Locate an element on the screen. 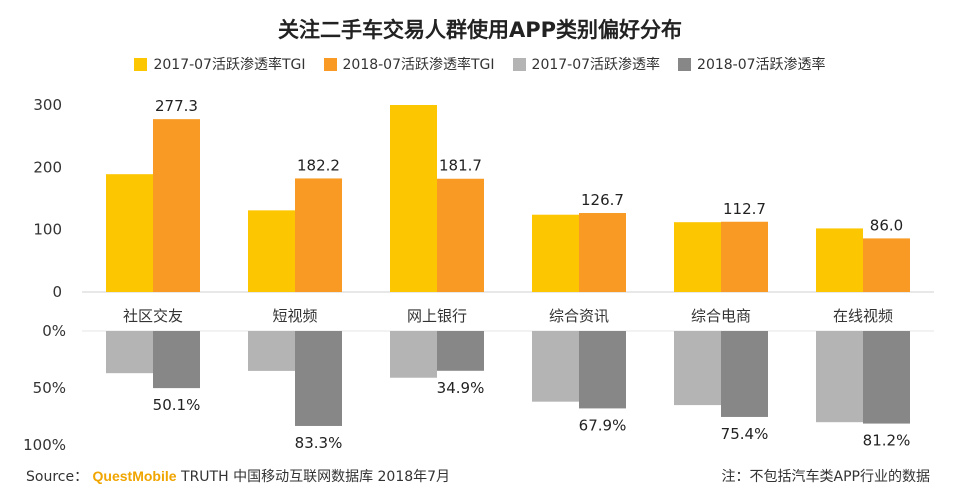 The image size is (960, 500). legend-item-pen-2018: 2018-07活跃渗透率 is located at coordinates (752, 64).